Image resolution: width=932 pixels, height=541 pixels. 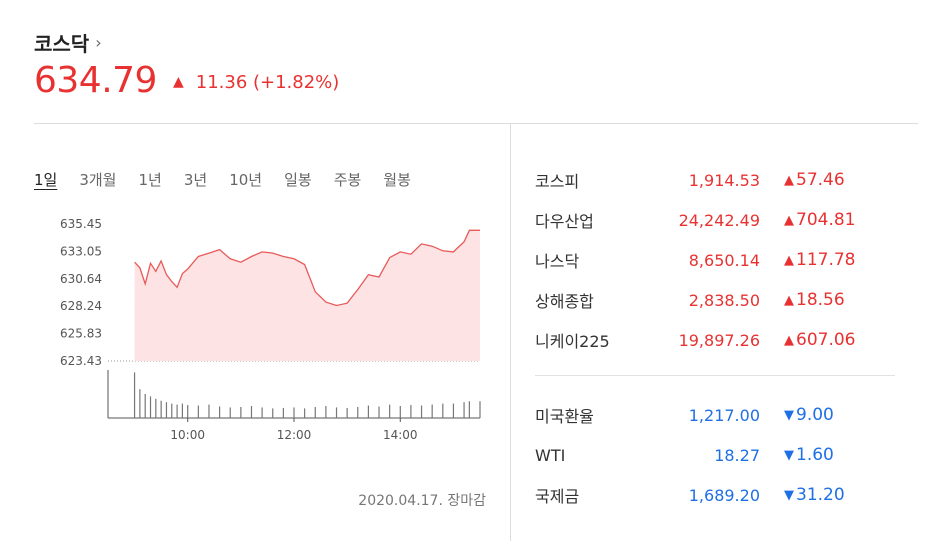 I want to click on index-row: 상해종합 2,838.50 ▲ 18.56, so click(x=715, y=300).